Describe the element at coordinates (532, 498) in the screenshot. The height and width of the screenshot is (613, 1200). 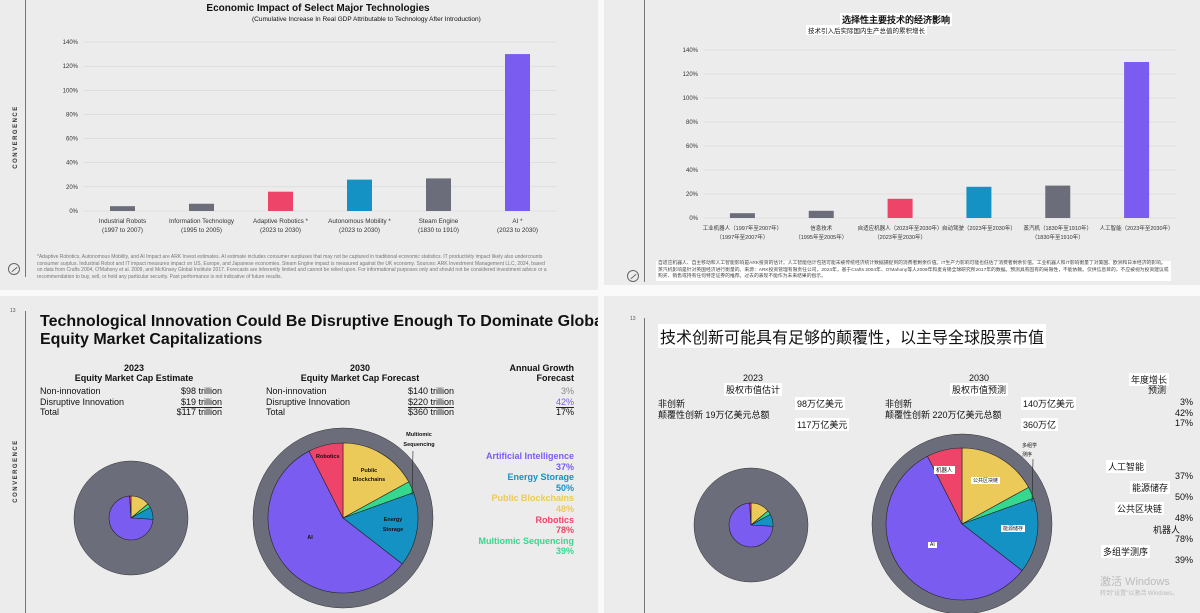
I see `legend-blockchain: Public Blockchains` at that location.